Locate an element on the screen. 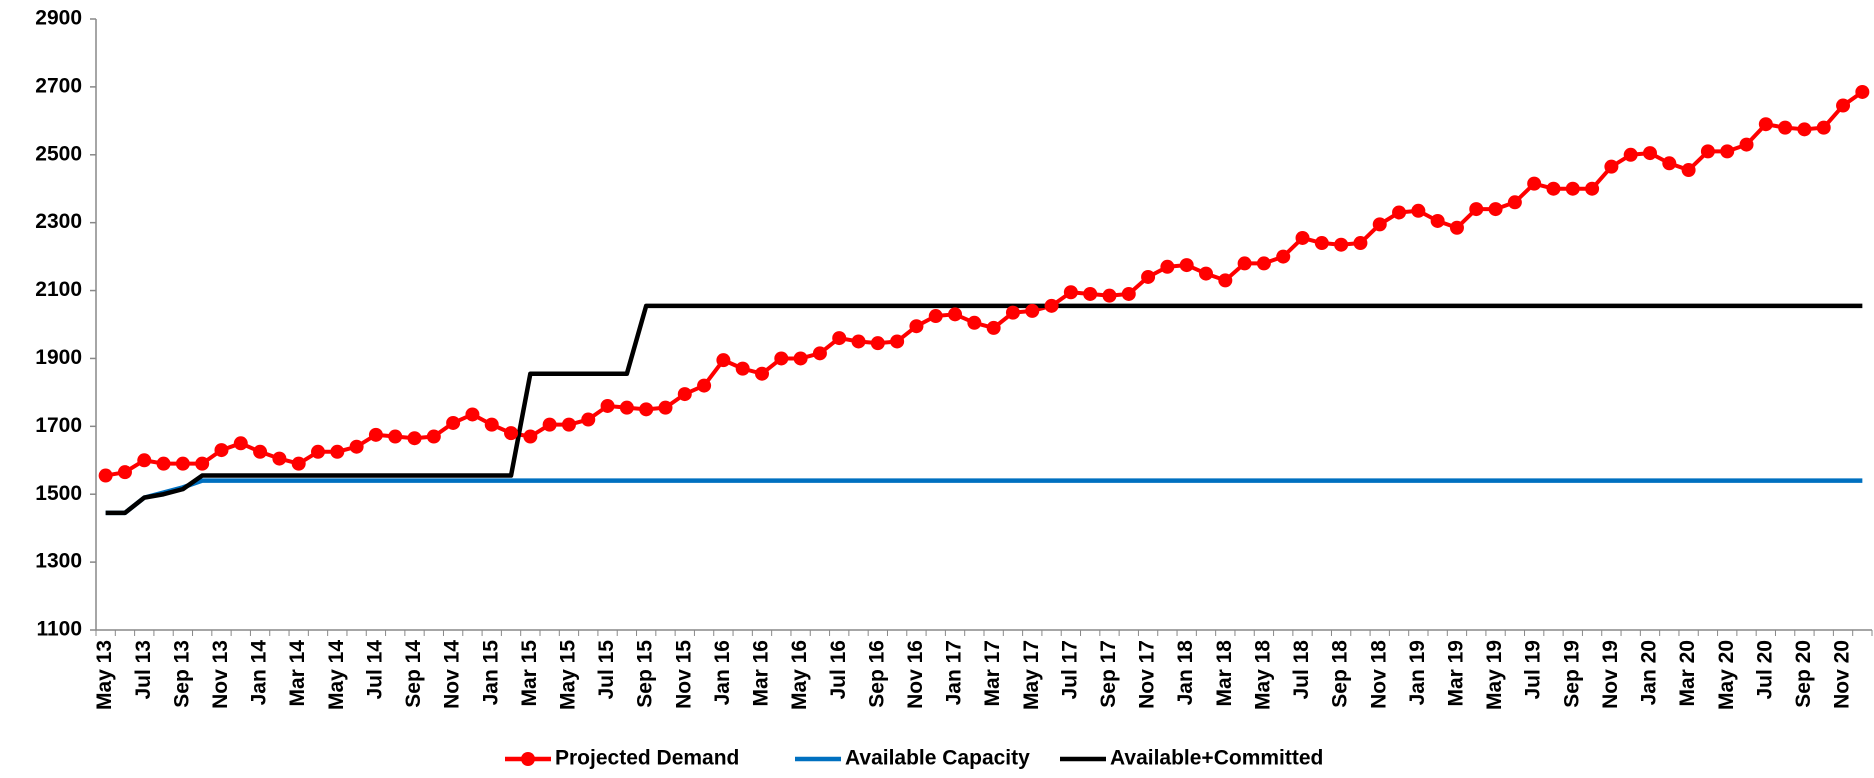  x-tick-label: Jan 17 is located at coordinates (954, 672).